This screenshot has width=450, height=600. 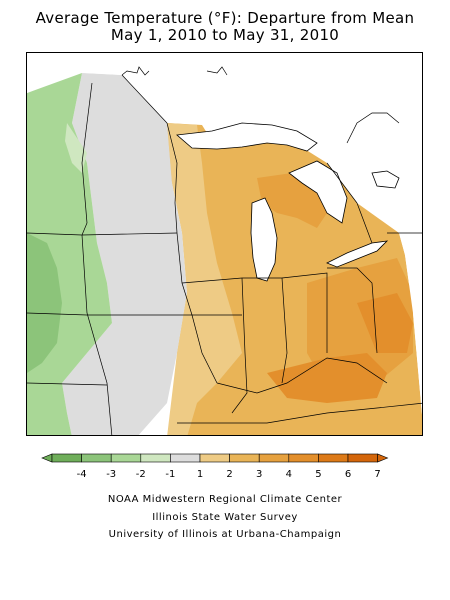 What do you see at coordinates (229, 474) in the screenshot?
I see `legend-tick-label-5: 2` at bounding box center [229, 474].